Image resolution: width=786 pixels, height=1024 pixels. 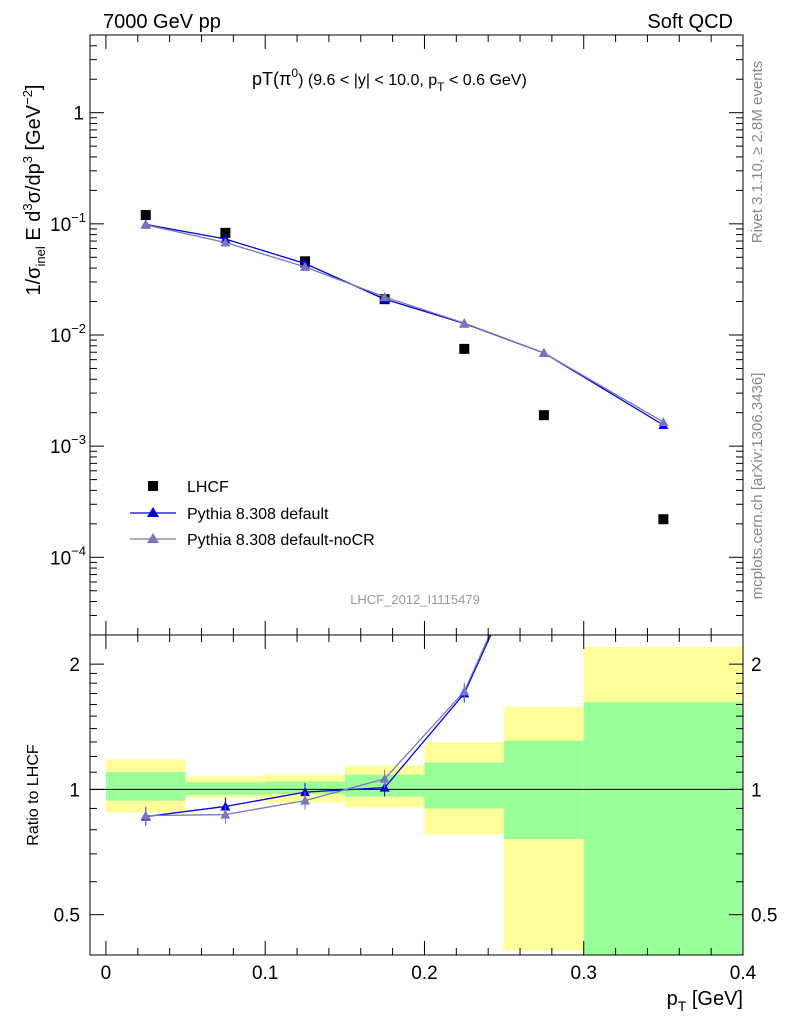 I want to click on x-axis-label-unit: [GeV], so click(x=714, y=999).